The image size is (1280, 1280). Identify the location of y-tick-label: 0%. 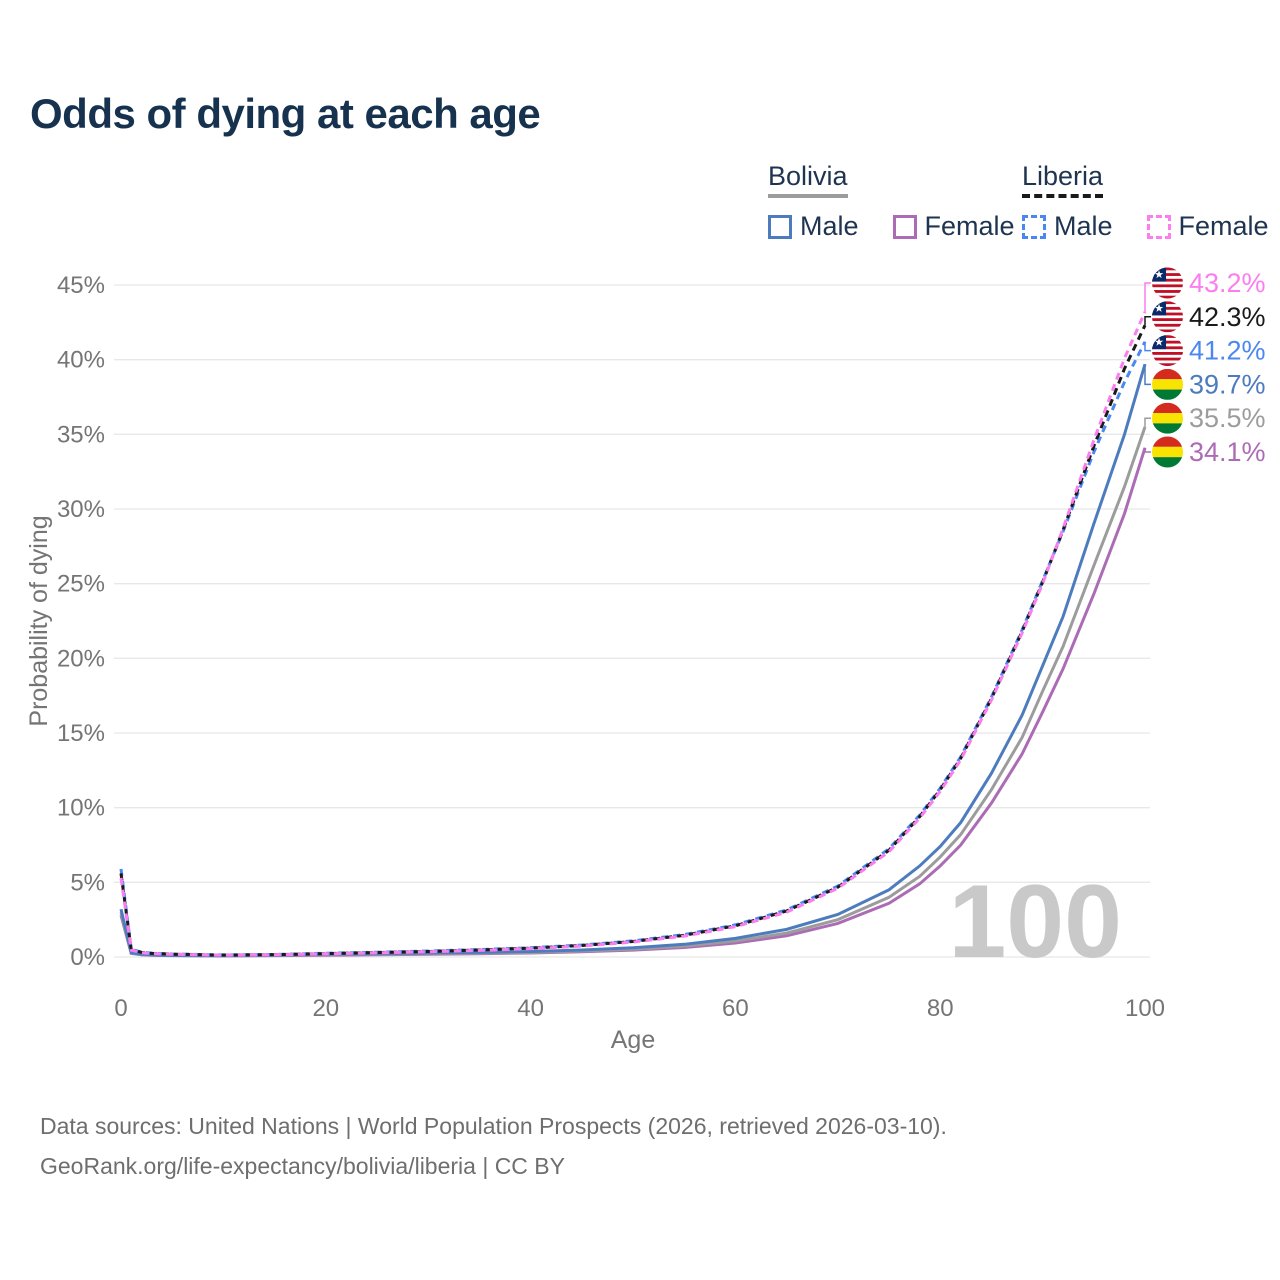
(87, 957).